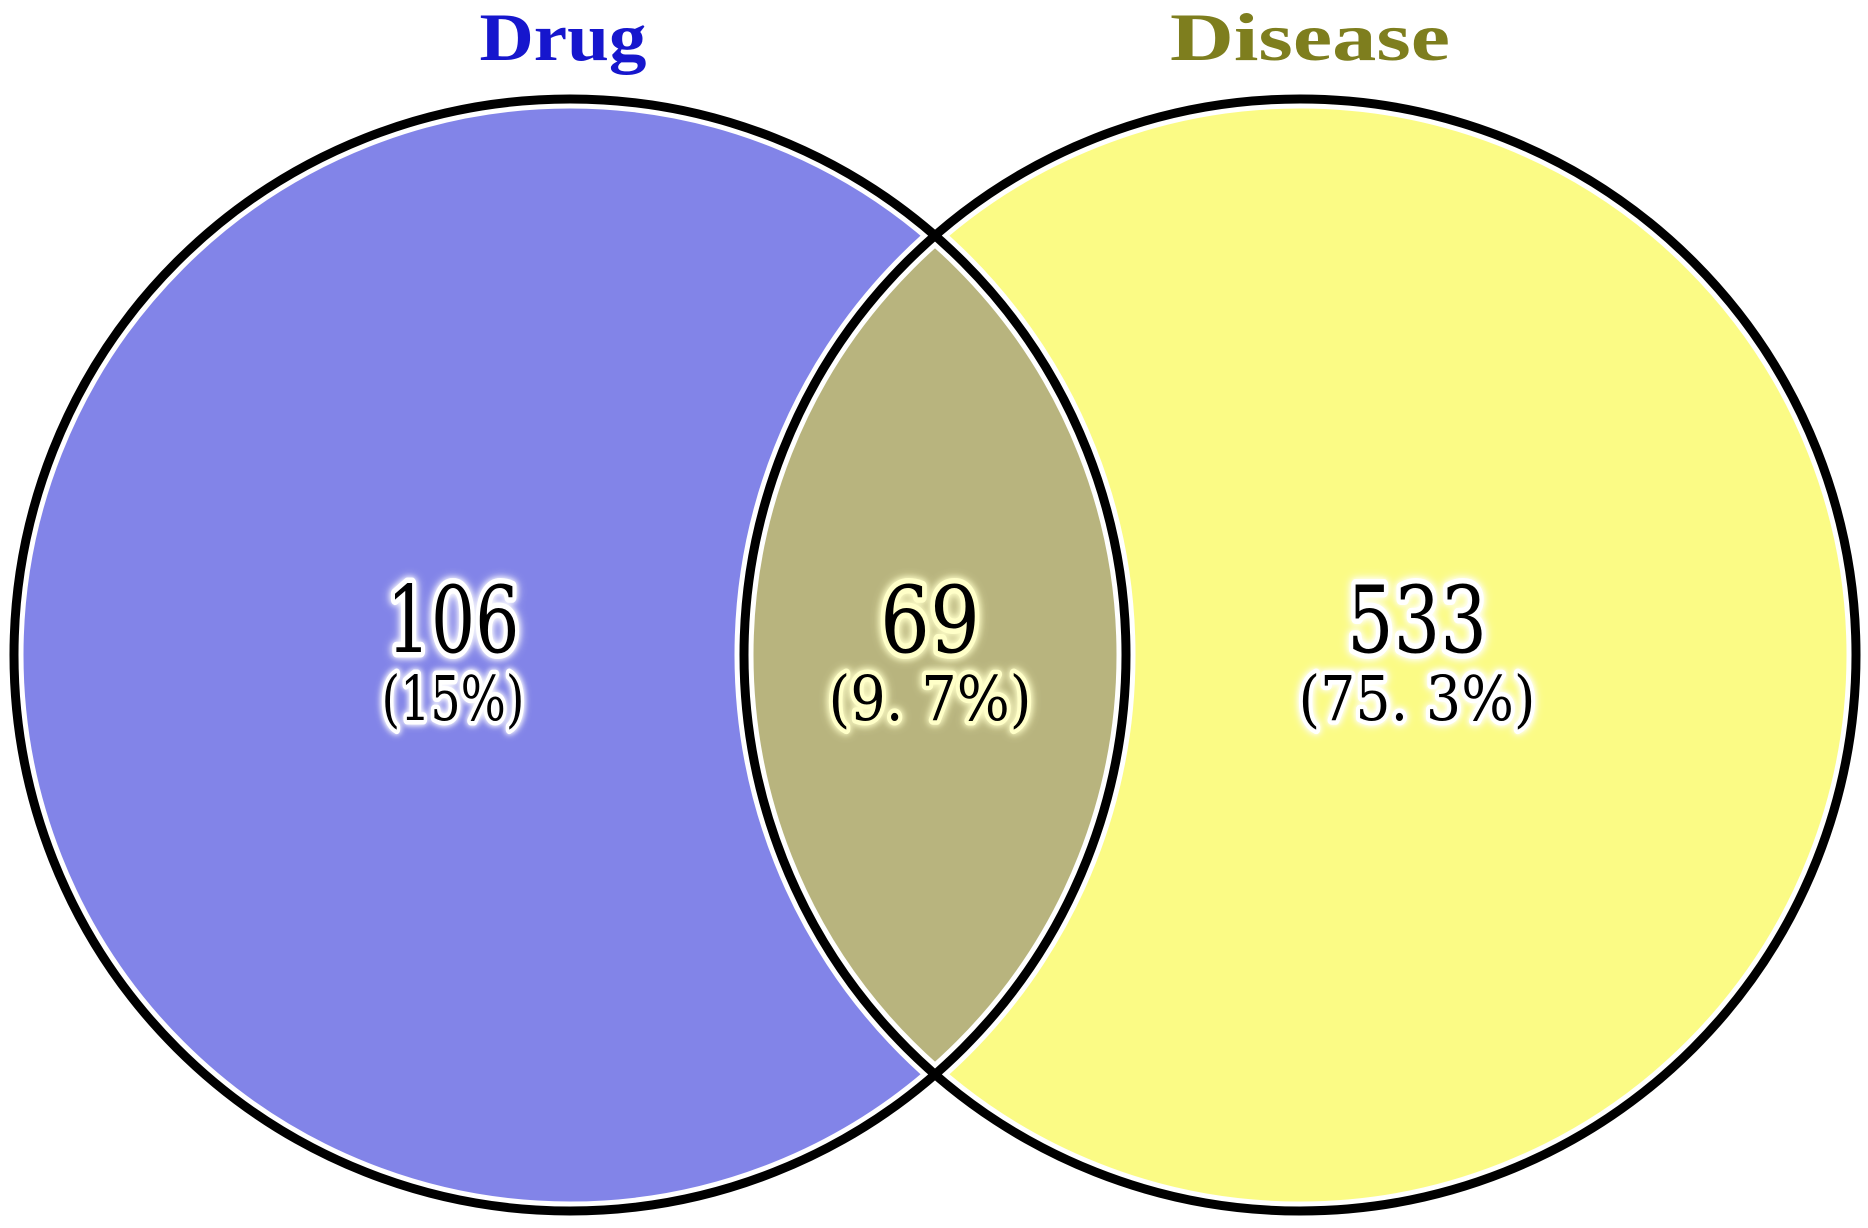  What do you see at coordinates (1310, 37) in the screenshot?
I see `disease-set-title: Disease` at bounding box center [1310, 37].